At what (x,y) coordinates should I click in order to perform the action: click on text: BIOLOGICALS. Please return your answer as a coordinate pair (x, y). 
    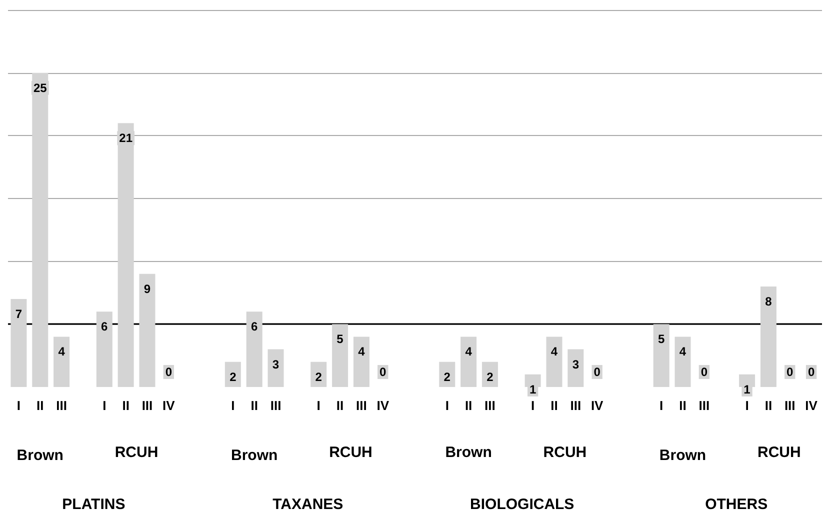
    Looking at the image, I should click on (522, 504).